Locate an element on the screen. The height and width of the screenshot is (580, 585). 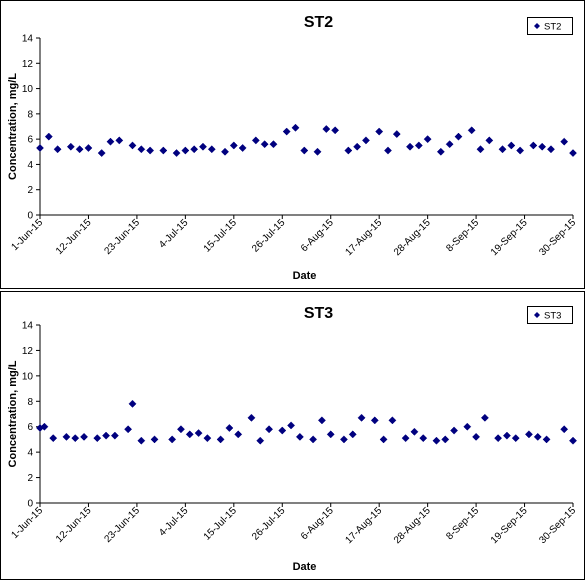
legend-label: ST2 is located at coordinates (552, 27).